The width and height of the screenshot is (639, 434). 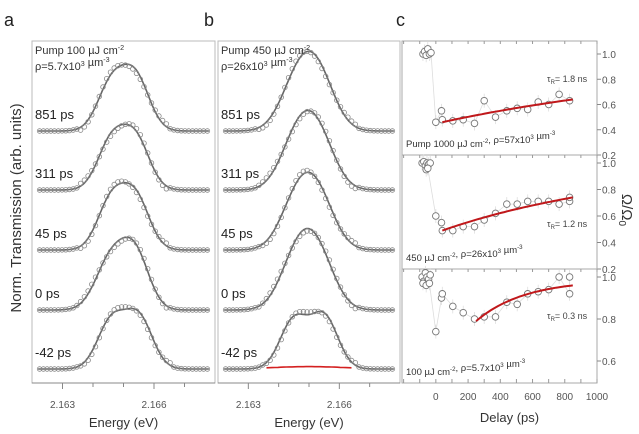 I want to click on pump-annotation: 450 µJ cm-2, ρ=26x103 µm-3, so click(x=464, y=254).